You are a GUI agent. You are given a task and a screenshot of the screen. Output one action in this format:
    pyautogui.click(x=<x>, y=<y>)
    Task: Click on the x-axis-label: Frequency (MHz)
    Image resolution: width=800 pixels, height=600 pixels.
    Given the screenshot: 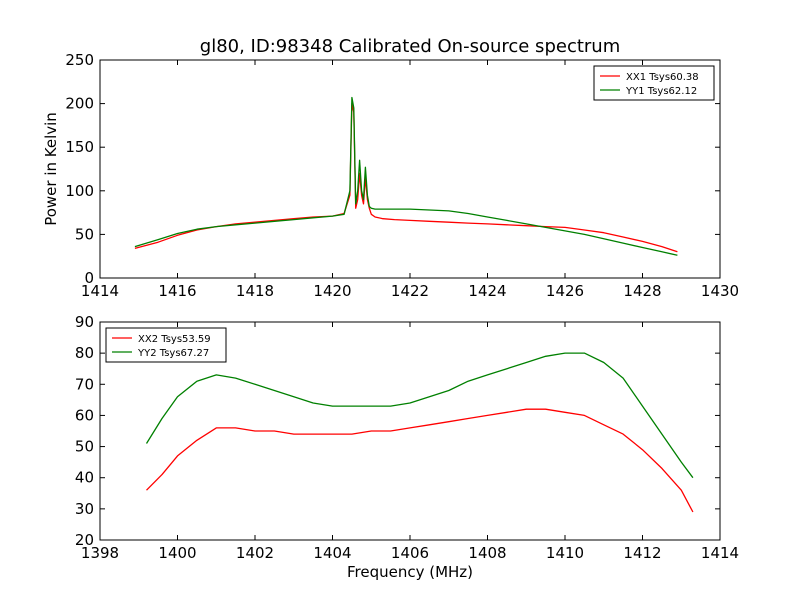 What is the action you would take?
    pyautogui.click(x=410, y=572)
    